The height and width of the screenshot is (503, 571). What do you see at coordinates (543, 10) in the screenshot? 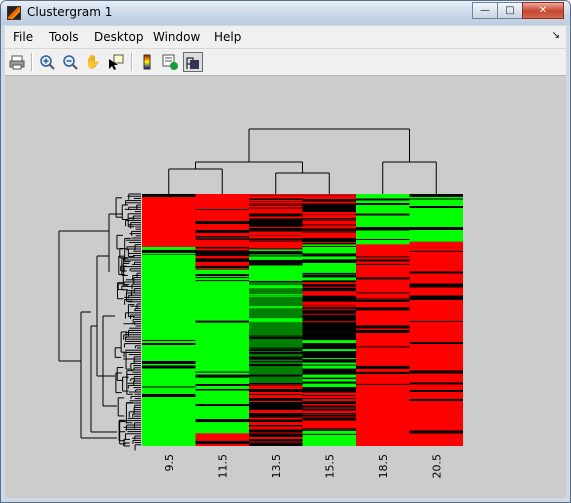
I see `close-button: ✕` at bounding box center [543, 10].